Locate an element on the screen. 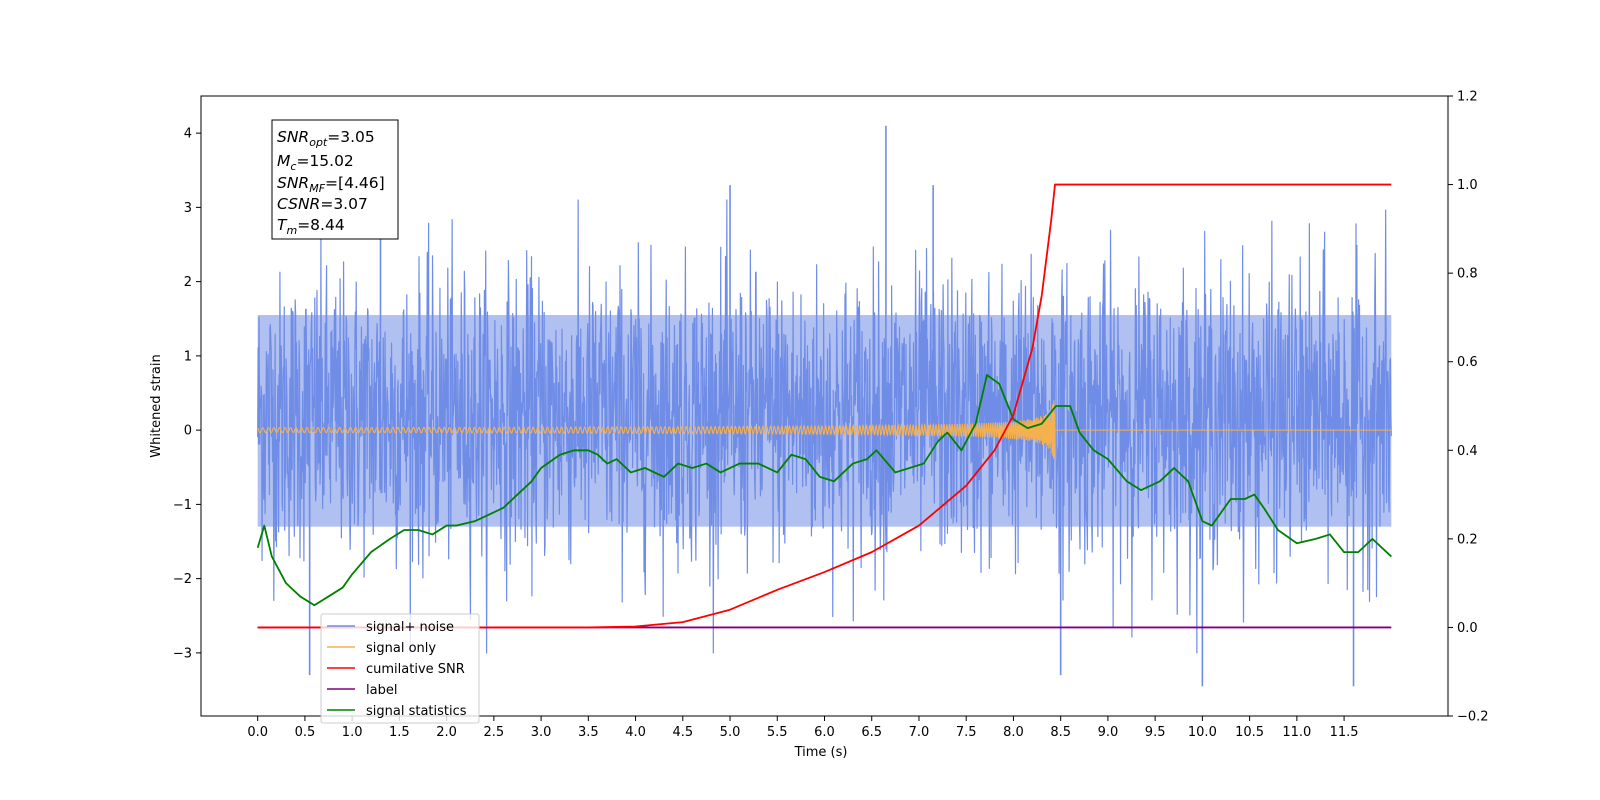 The image size is (1600, 800). x-tick-label: 4.5 is located at coordinates (682, 732).